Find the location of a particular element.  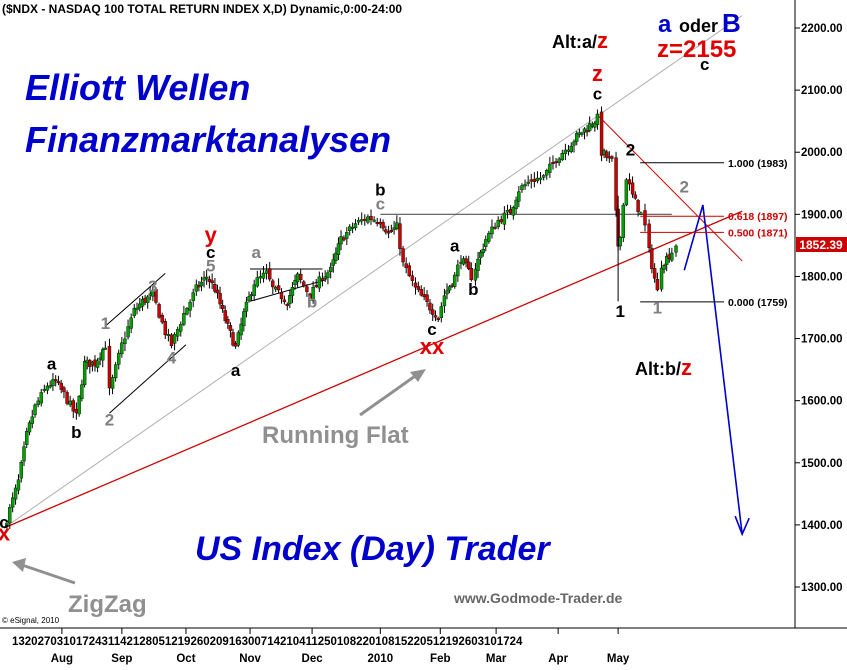

wave-label: y is located at coordinates (211, 234).